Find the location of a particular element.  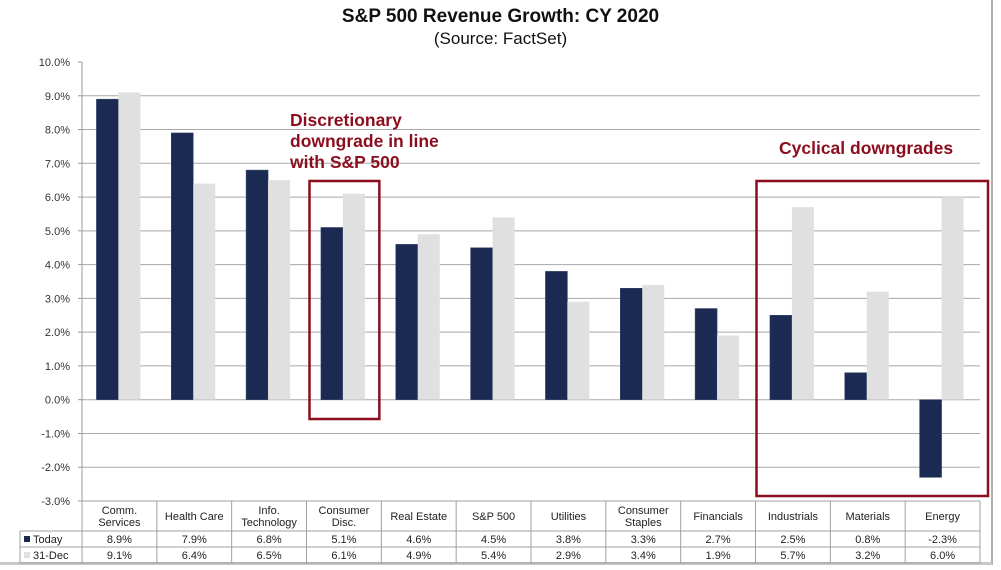

data-cell: 2.9% is located at coordinates (568, 556).